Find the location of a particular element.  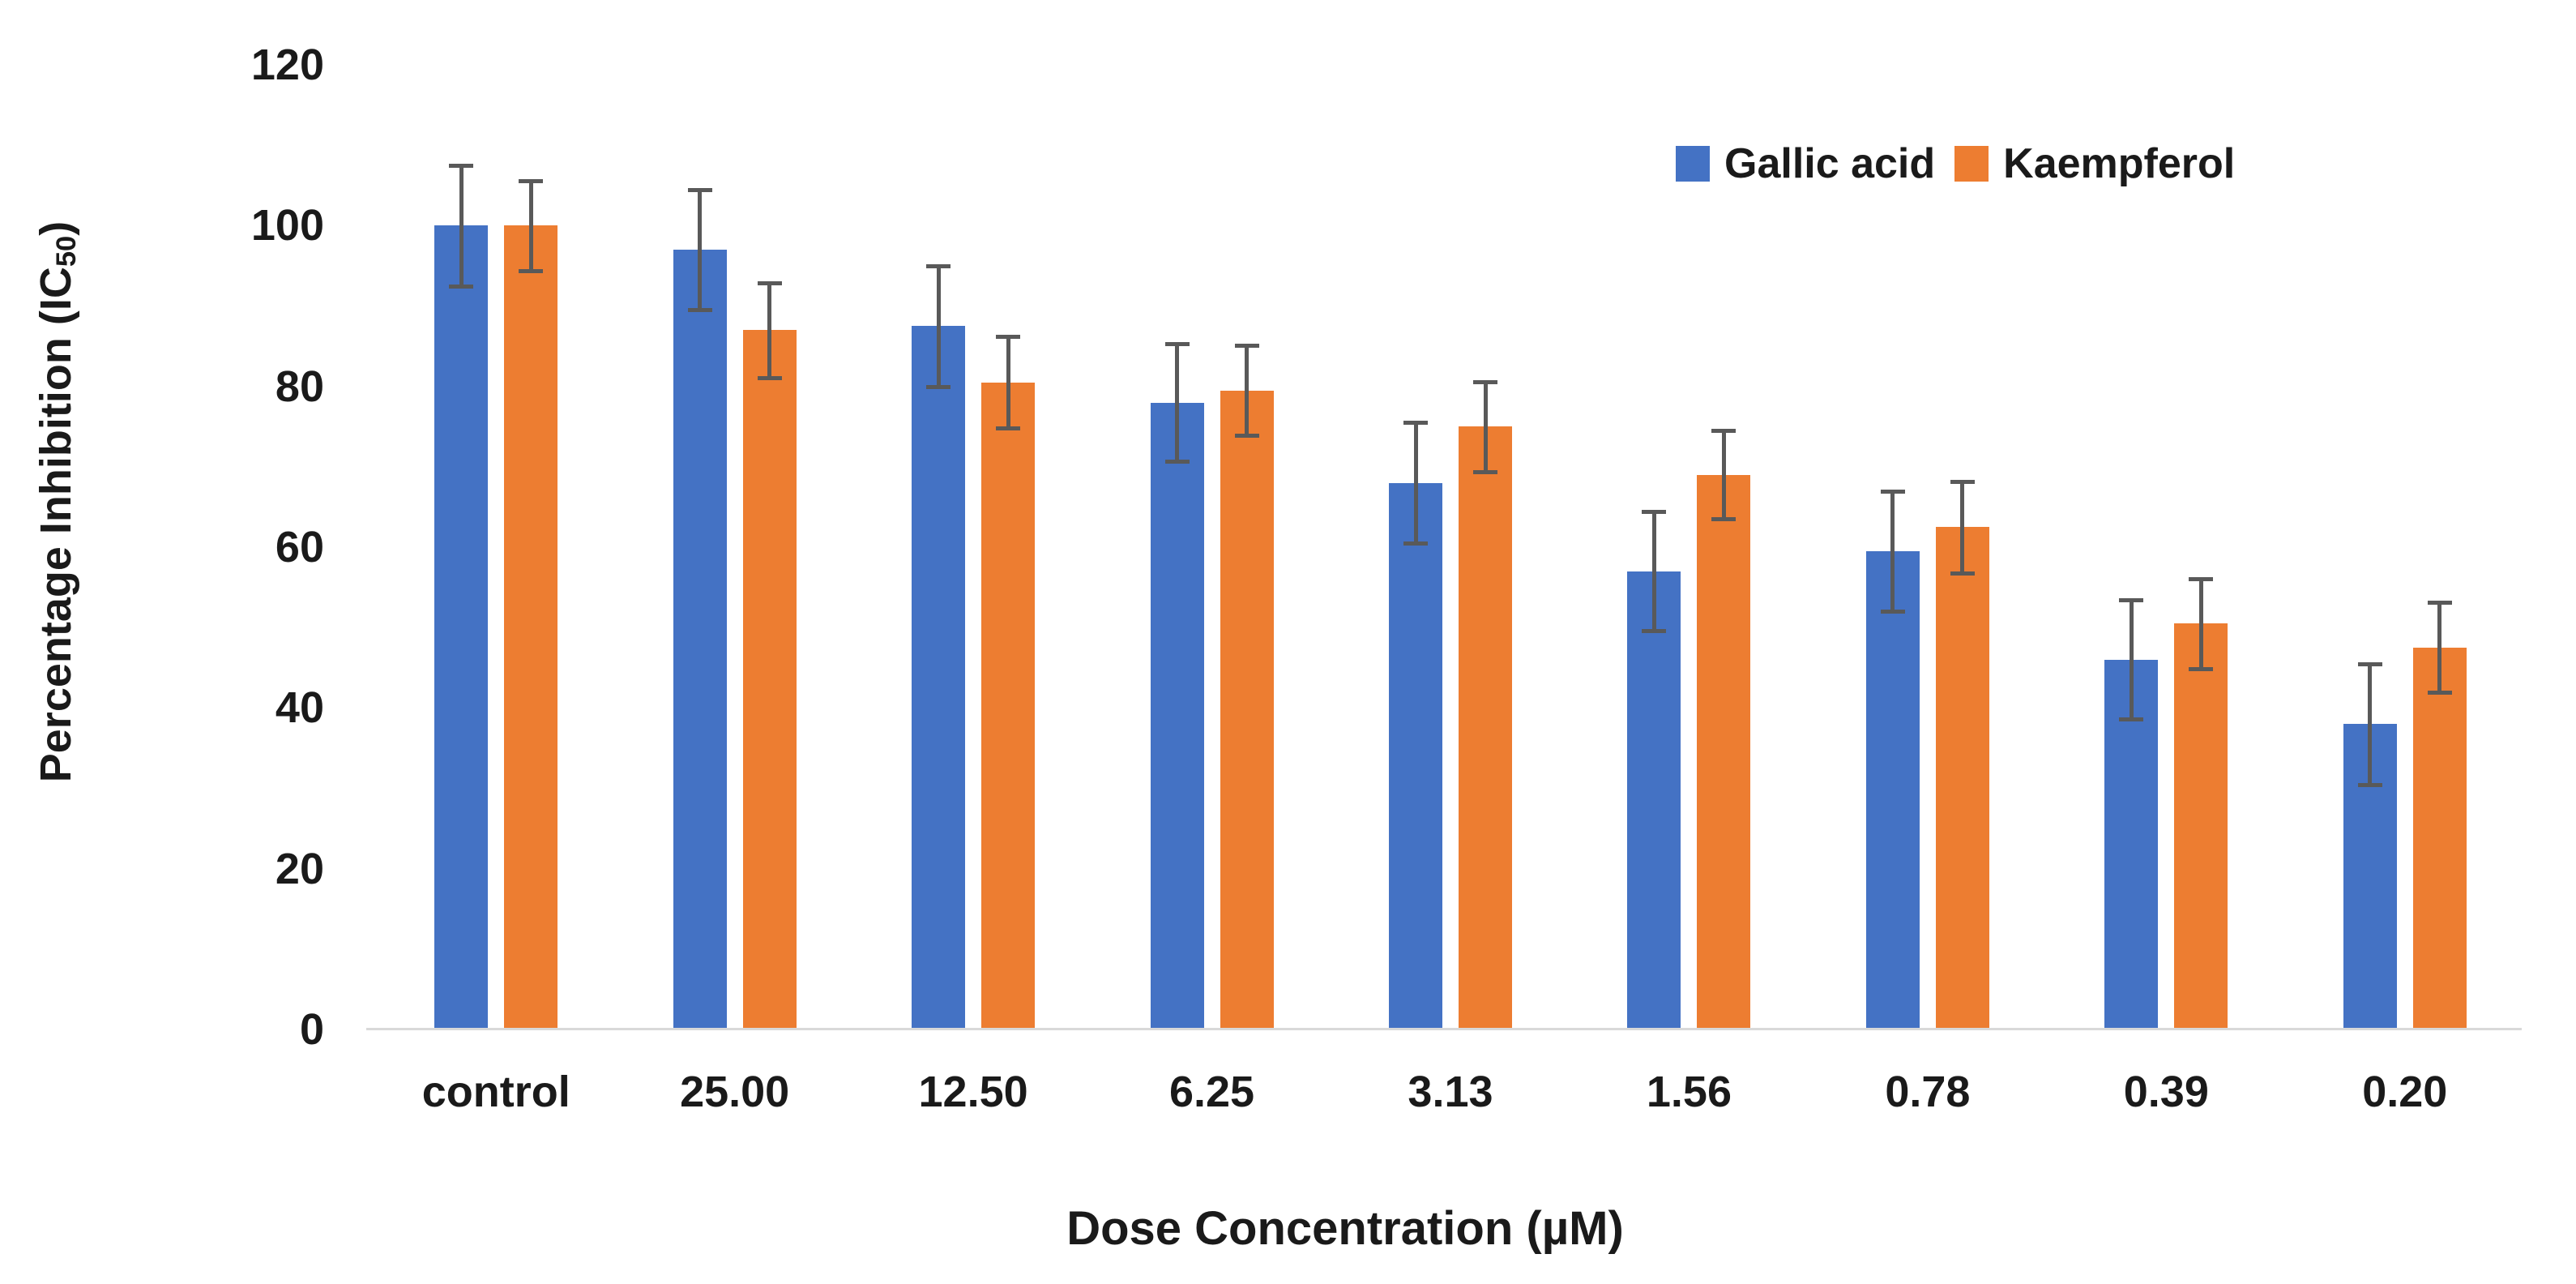

bar-gallic-acid-control is located at coordinates (461, 627).